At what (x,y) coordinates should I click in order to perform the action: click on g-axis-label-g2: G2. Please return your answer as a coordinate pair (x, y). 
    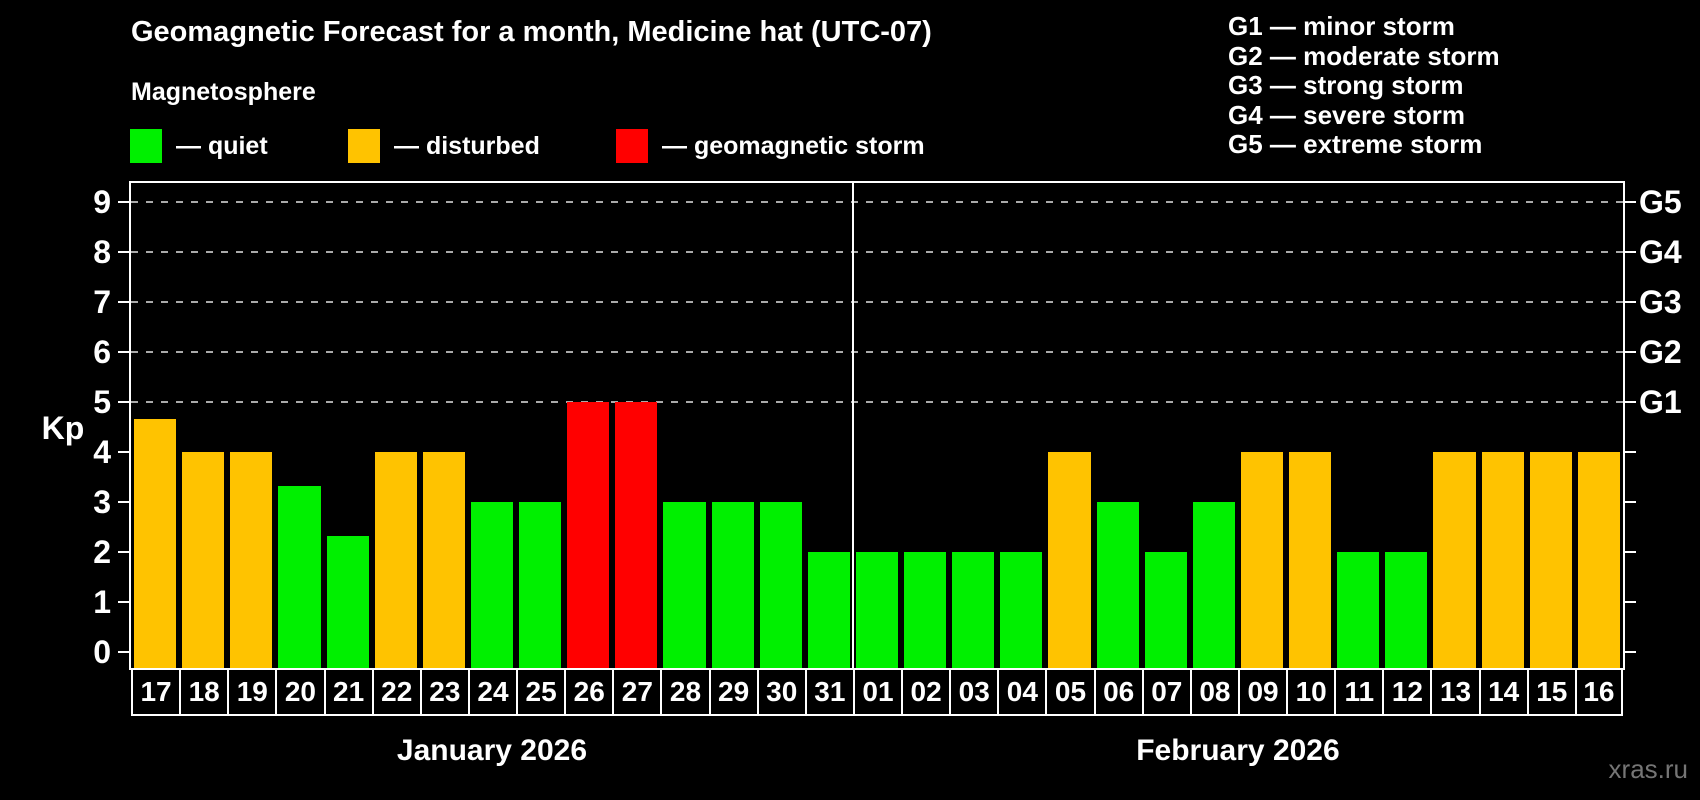
    Looking at the image, I should click on (1660, 352).